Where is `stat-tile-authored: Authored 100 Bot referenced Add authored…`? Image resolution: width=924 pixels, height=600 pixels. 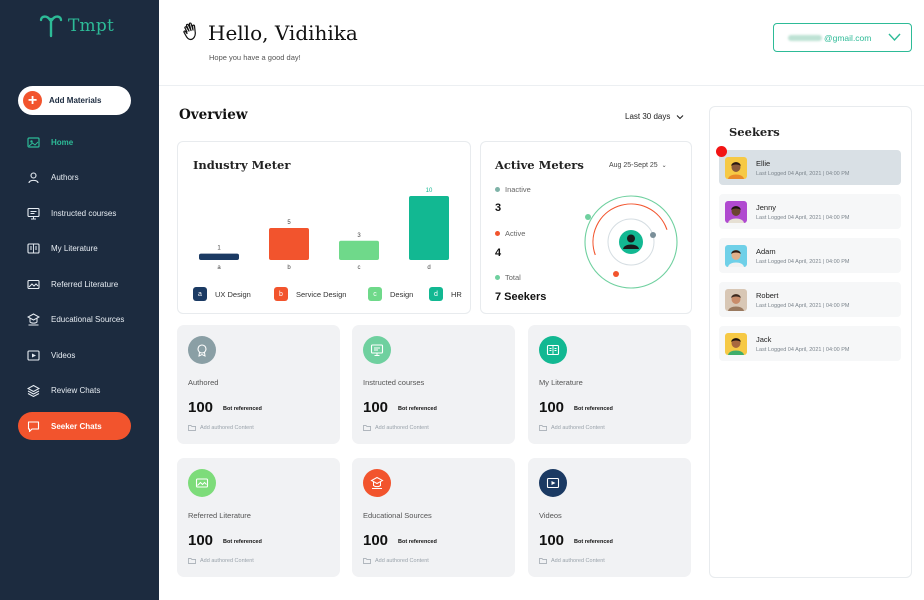 stat-tile-authored: Authored 100 Bot referenced Add authored… is located at coordinates (258, 384).